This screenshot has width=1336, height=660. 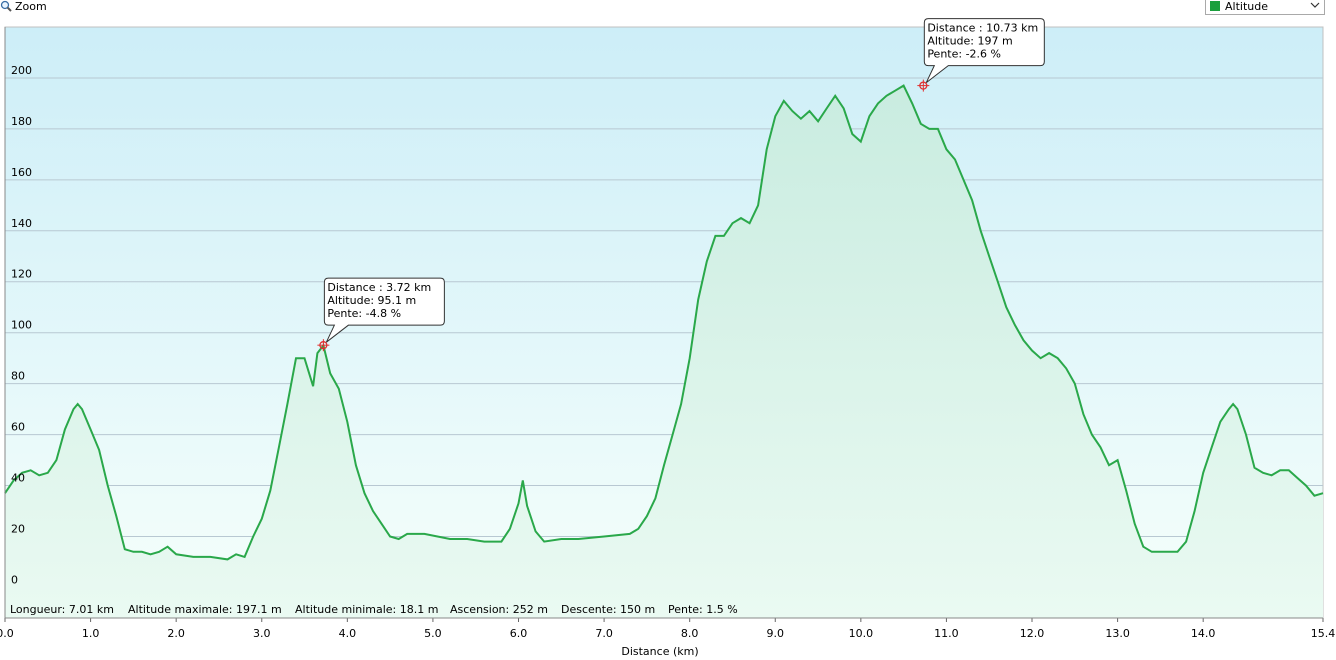 What do you see at coordinates (604, 633) in the screenshot?
I see `x-tick-label: 7.0` at bounding box center [604, 633].